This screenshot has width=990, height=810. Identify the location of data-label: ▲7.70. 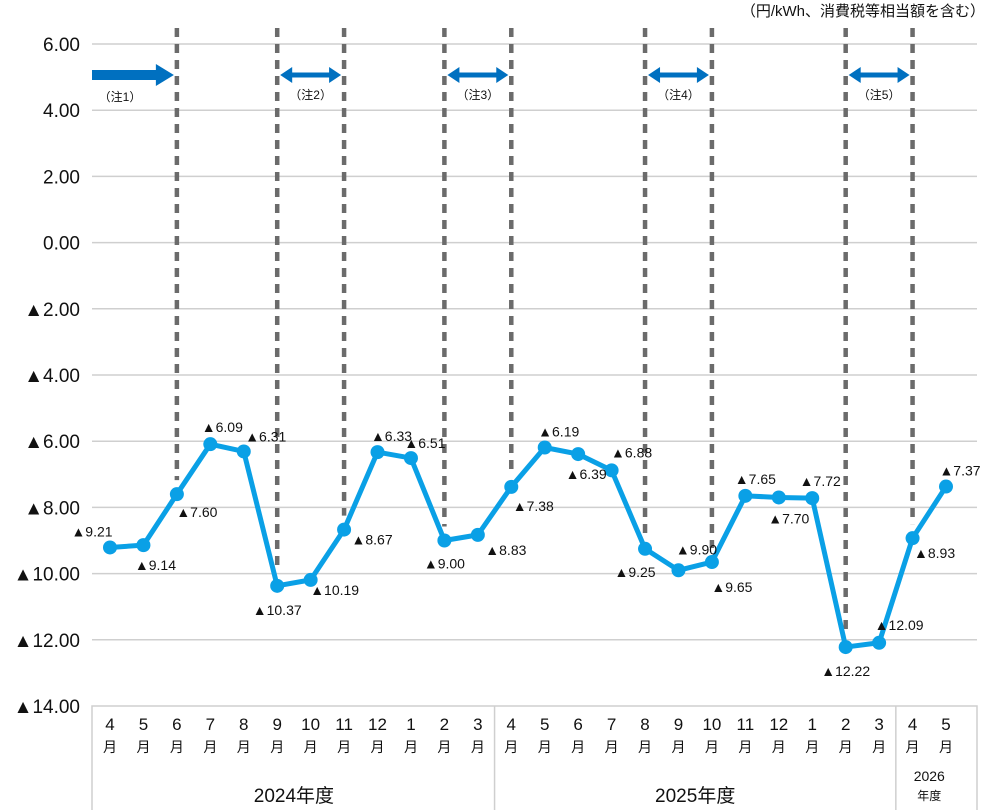
(788, 518).